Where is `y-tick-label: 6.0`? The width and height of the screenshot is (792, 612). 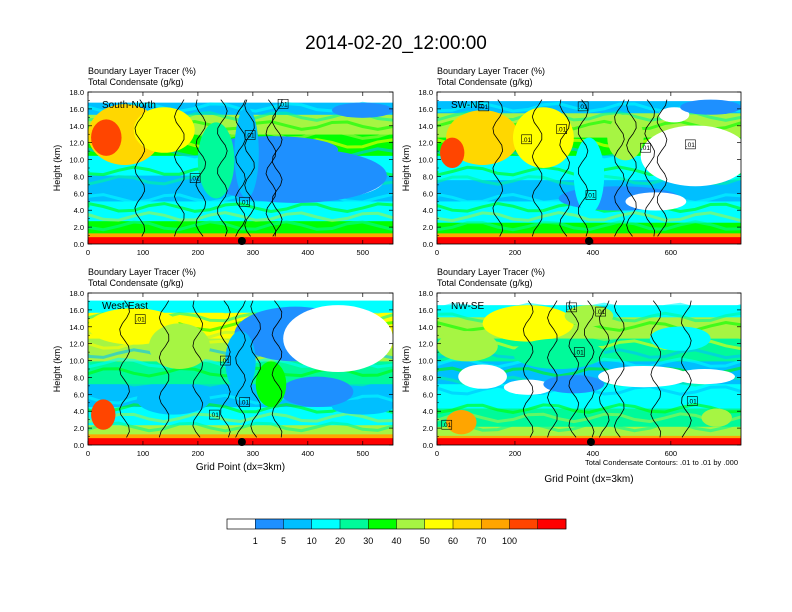
y-tick-label: 6.0 is located at coordinates (428, 193).